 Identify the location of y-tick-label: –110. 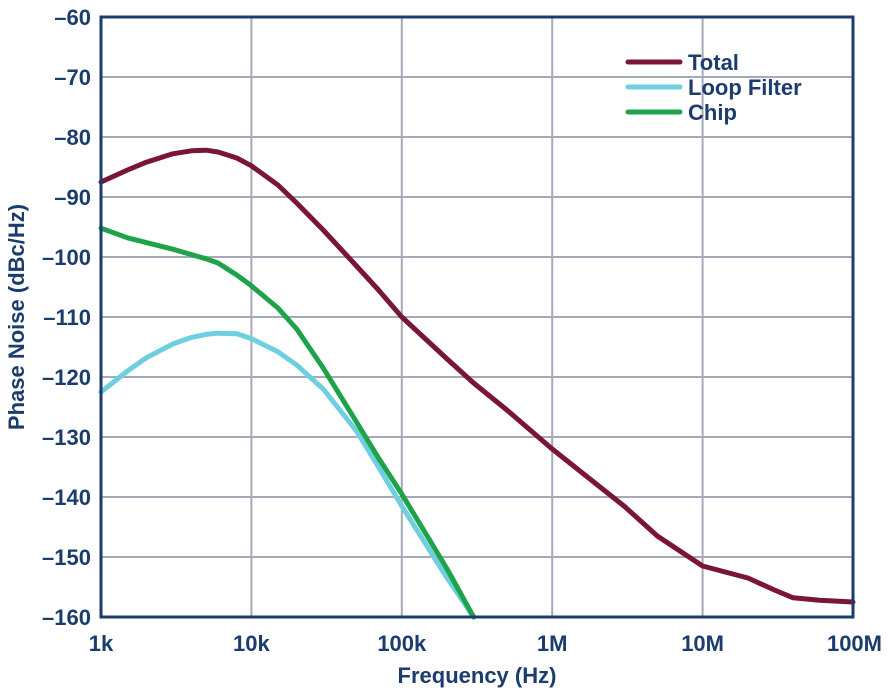
(67, 317).